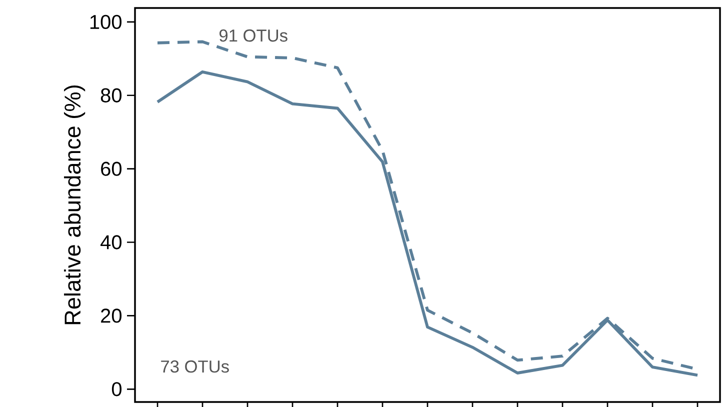  What do you see at coordinates (106, 22) in the screenshot?
I see `y-tick-label: 100` at bounding box center [106, 22].